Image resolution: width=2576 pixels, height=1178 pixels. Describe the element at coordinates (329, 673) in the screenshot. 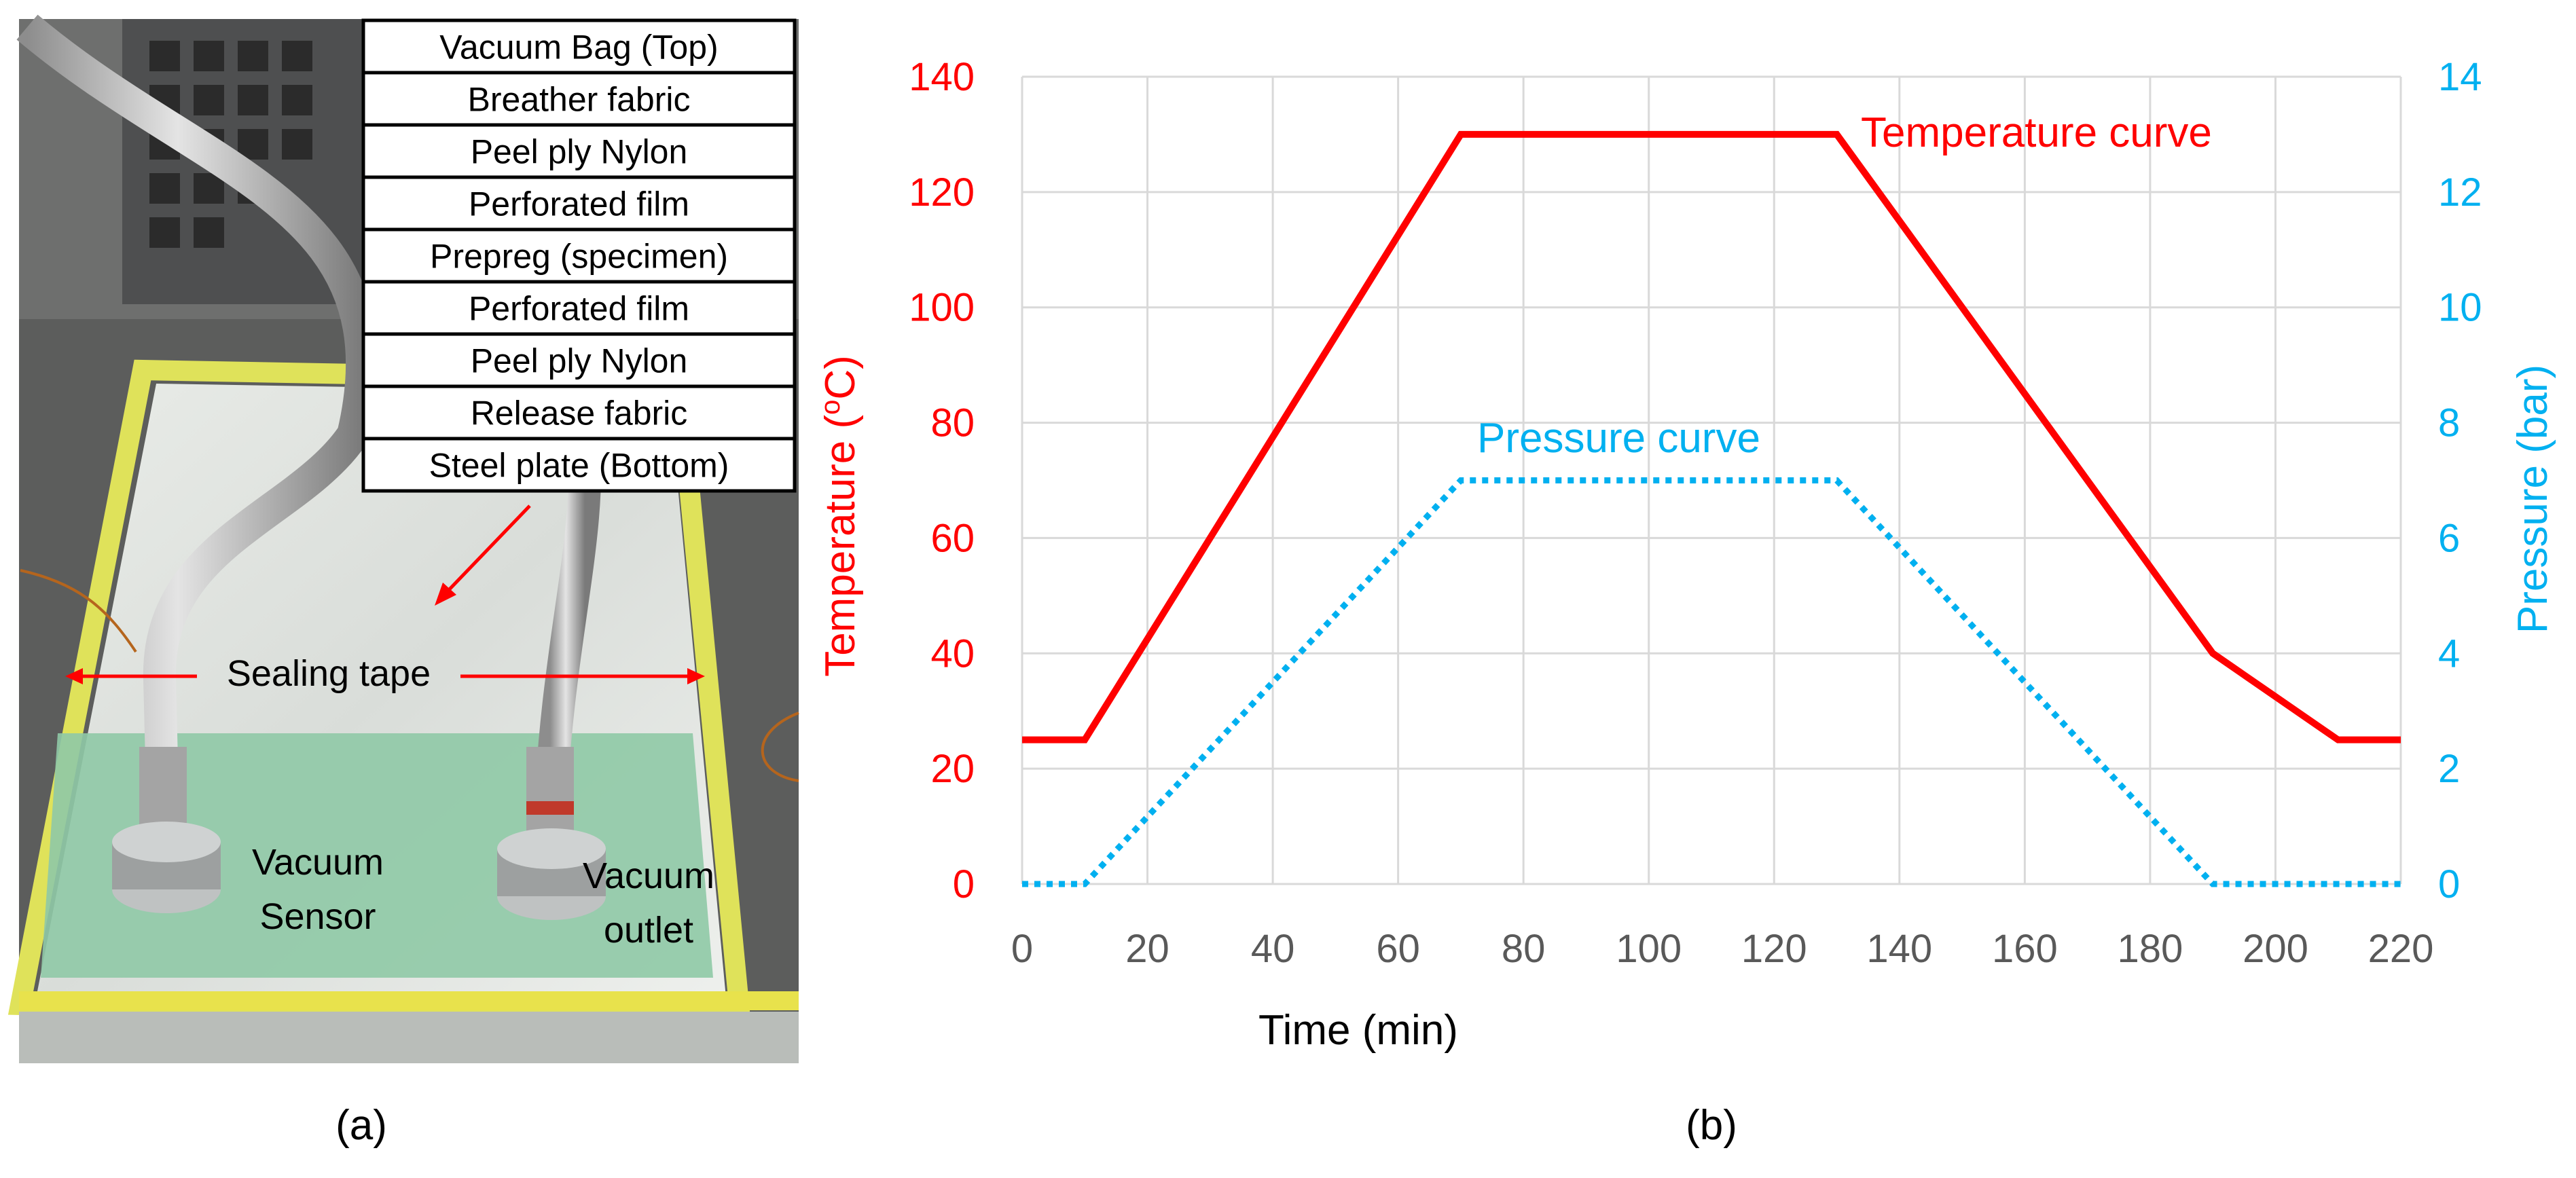

I see `sealing-tape-label: Sealing tape` at that location.